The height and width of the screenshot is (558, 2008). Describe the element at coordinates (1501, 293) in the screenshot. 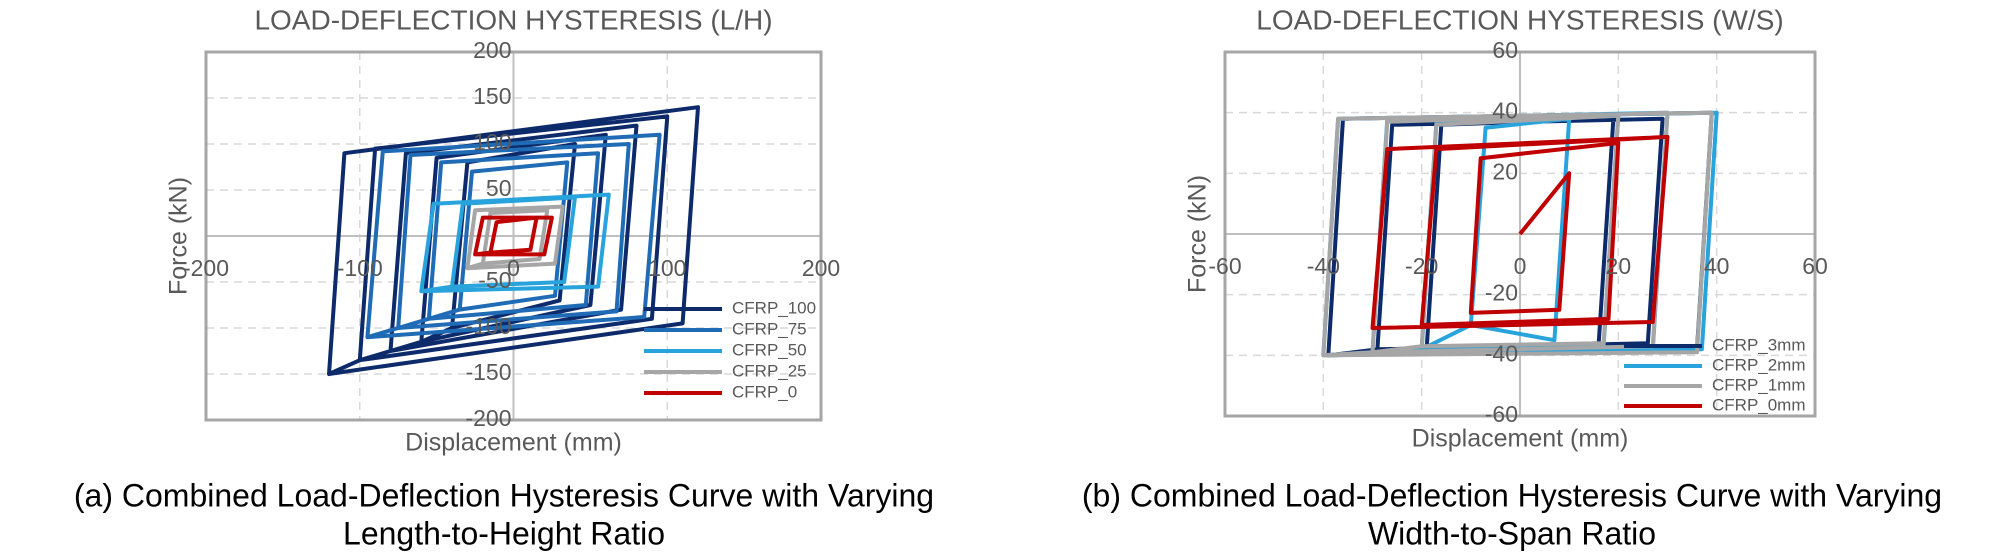

I see `y-tick-label: -20` at that location.